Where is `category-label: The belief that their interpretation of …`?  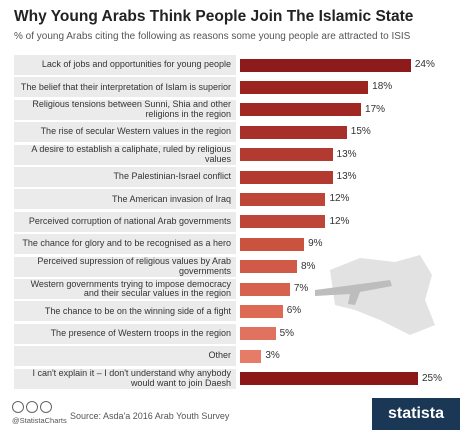
category-label: The belief that their interpretation of … is located at coordinates (125, 87).